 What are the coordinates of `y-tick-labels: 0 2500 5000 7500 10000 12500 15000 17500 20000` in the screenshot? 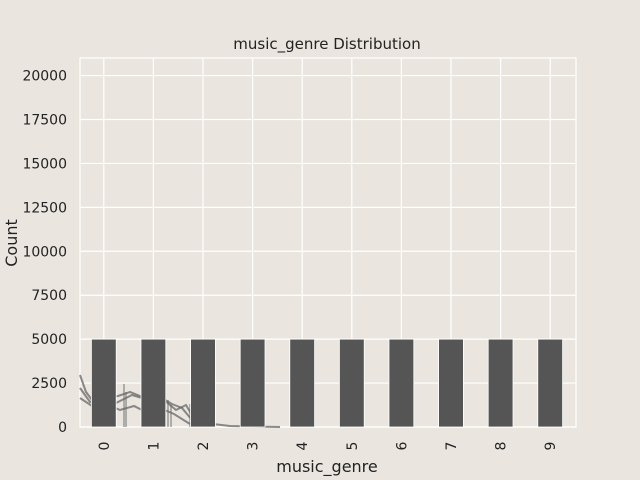 It's located at (44, 252).